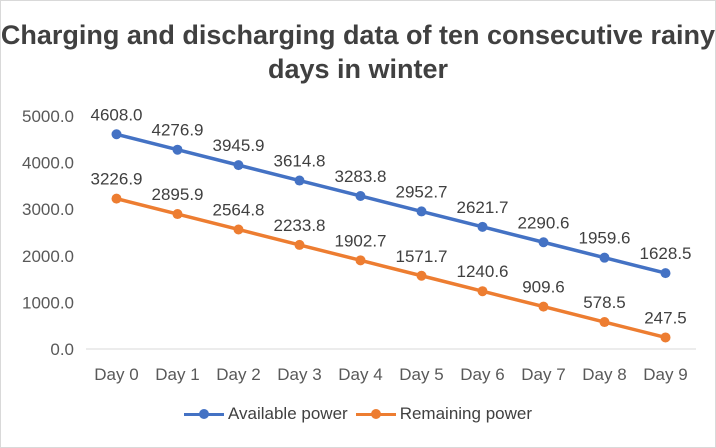 This screenshot has width=716, height=448. Describe the element at coordinates (665, 317) in the screenshot. I see `data-label: 247.5` at that location.